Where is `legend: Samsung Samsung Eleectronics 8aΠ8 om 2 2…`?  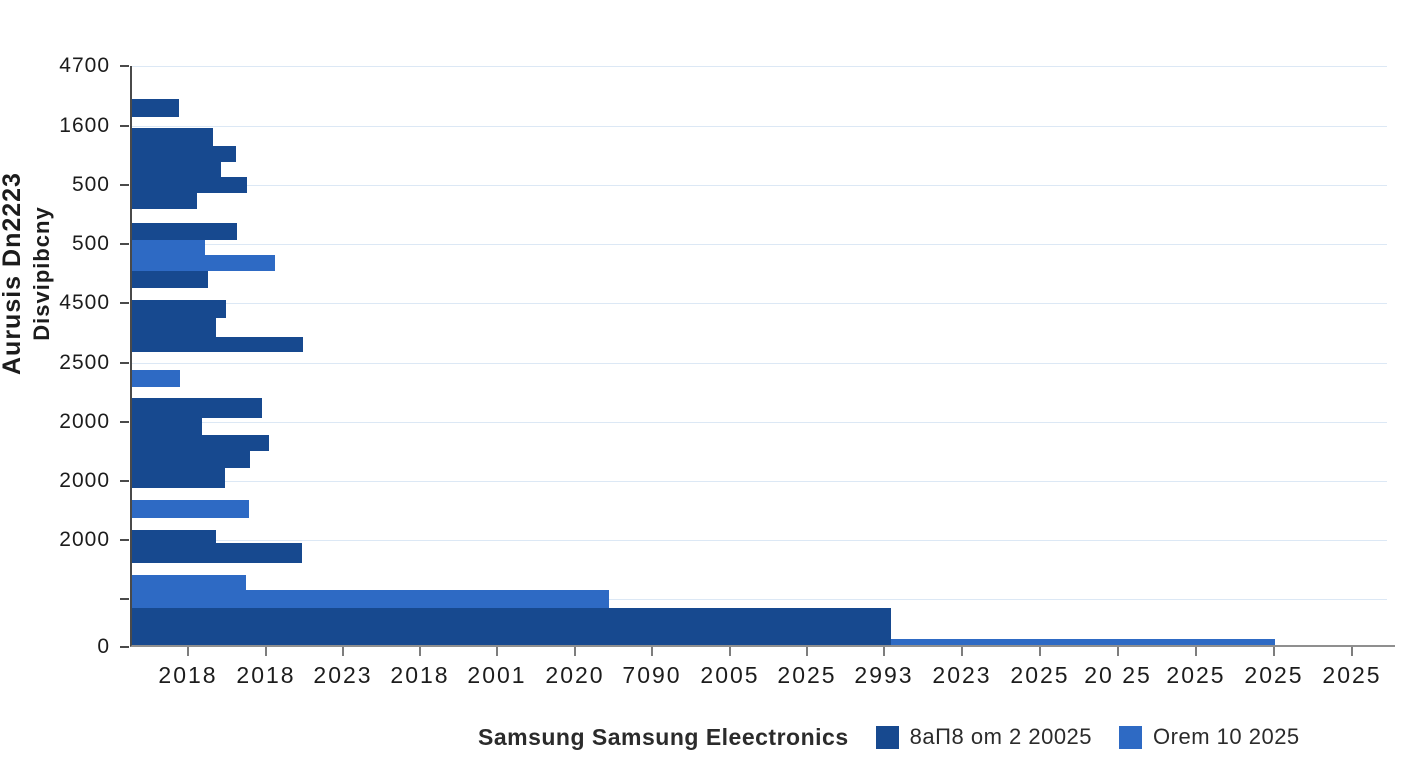
legend: Samsung Samsung Eleectronics 8aΠ8 om 2 2… is located at coordinates (889, 737).